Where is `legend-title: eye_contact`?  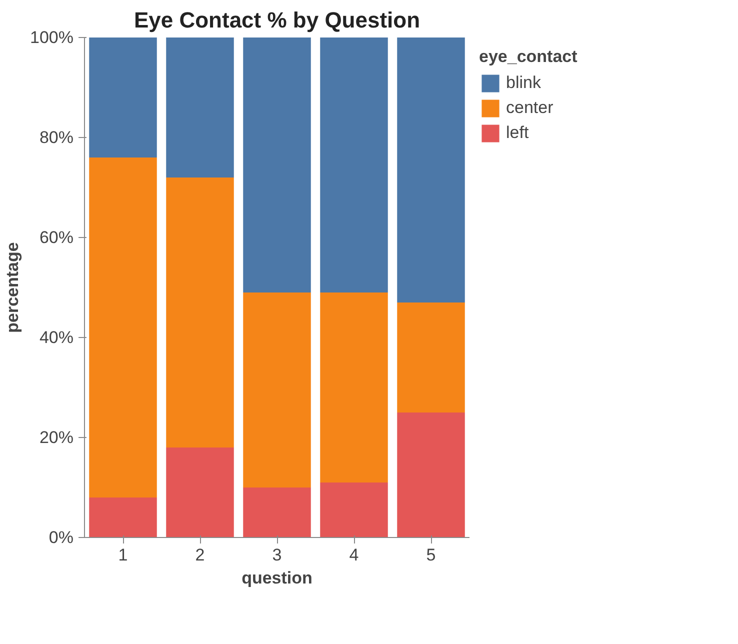
legend-title: eye_contact is located at coordinates (528, 57).